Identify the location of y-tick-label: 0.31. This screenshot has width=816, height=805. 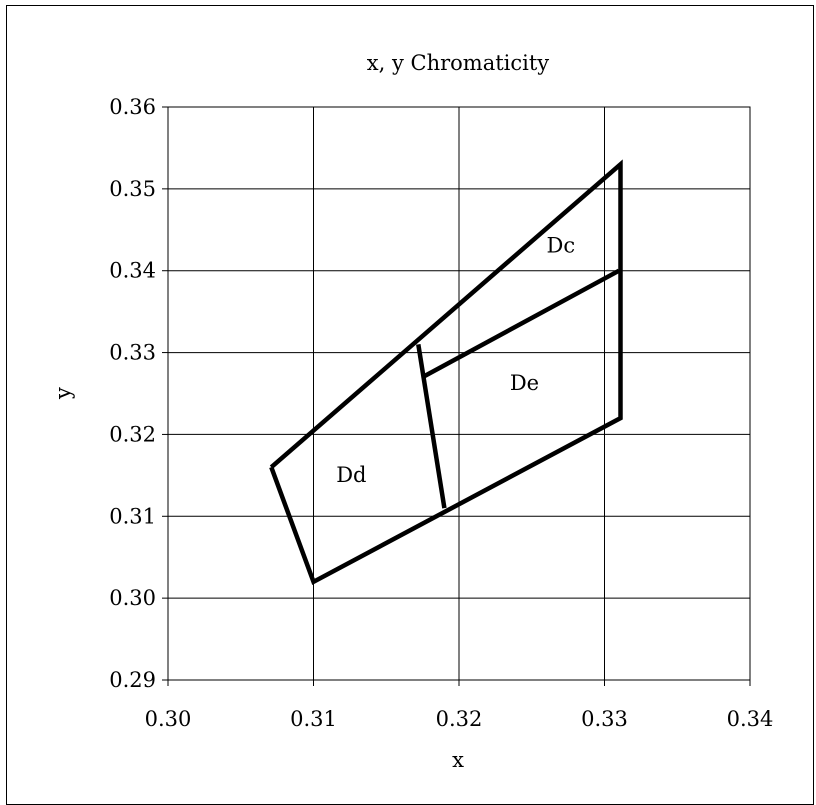
(132, 516).